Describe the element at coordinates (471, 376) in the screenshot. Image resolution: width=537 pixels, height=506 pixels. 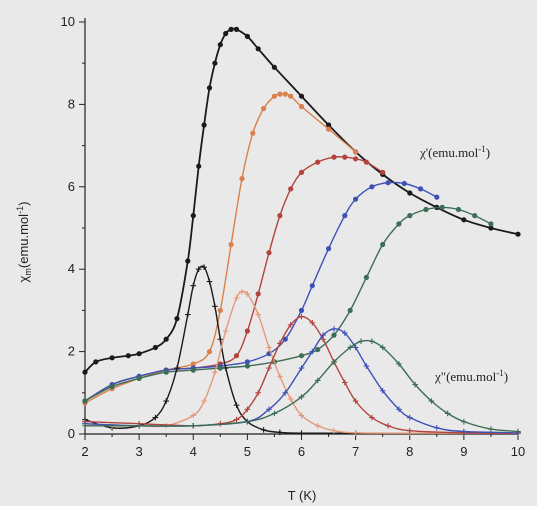
I see `annotation-chi-double: χ"(emu.mol-1)` at that location.